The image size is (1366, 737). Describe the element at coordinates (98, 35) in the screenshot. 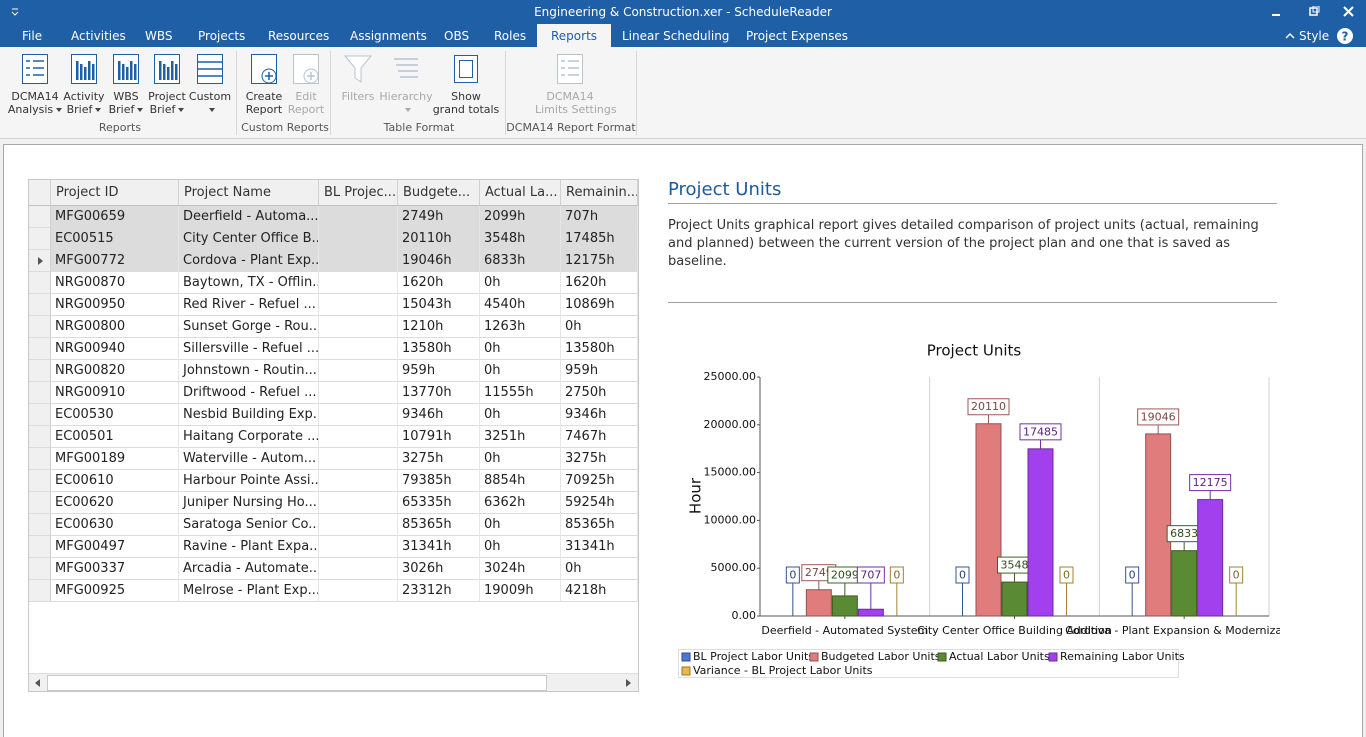

I see `menu-tab: Activities` at that location.